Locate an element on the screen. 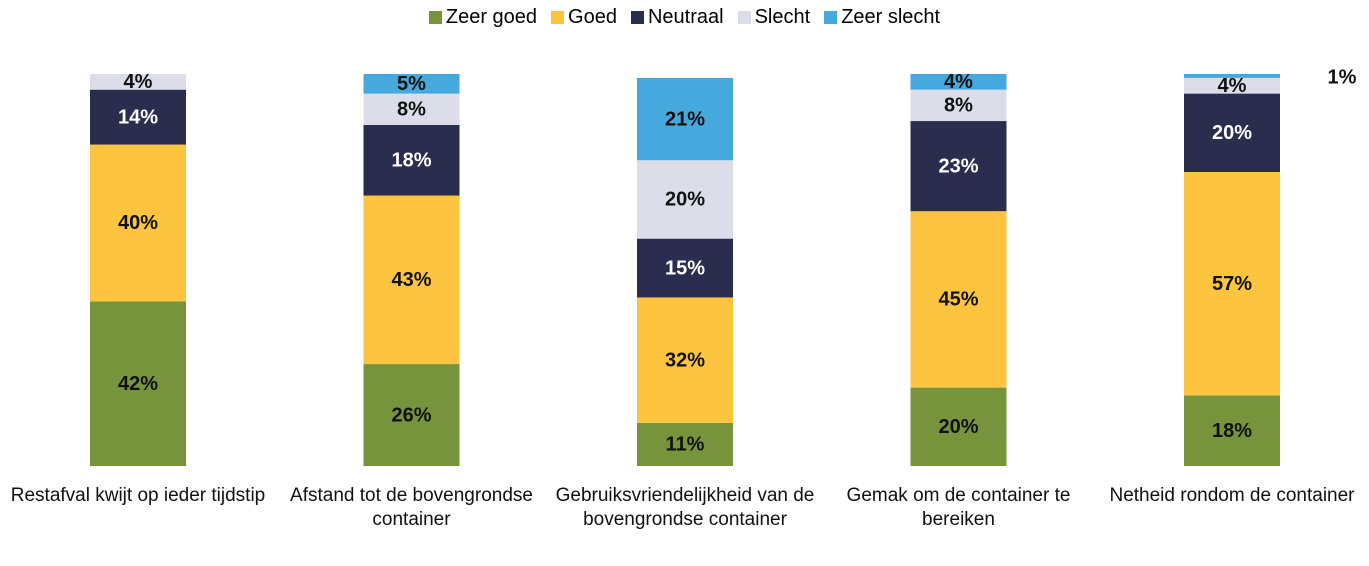 The width and height of the screenshot is (1369, 566). legend-label: Slecht is located at coordinates (782, 17).